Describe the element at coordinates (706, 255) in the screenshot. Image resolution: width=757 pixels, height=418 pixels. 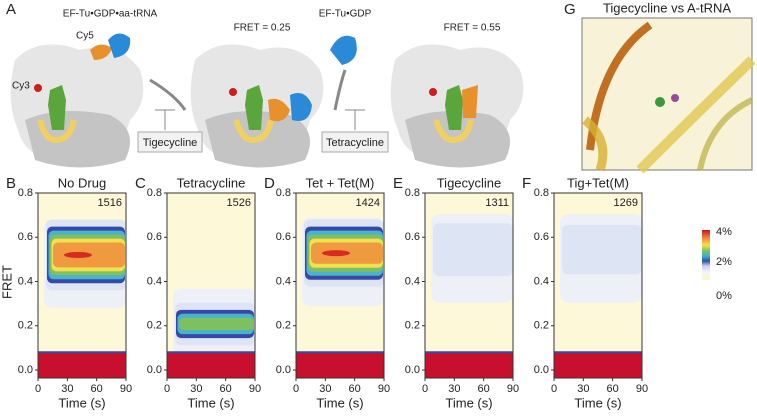
I see `colorbar-scale` at that location.